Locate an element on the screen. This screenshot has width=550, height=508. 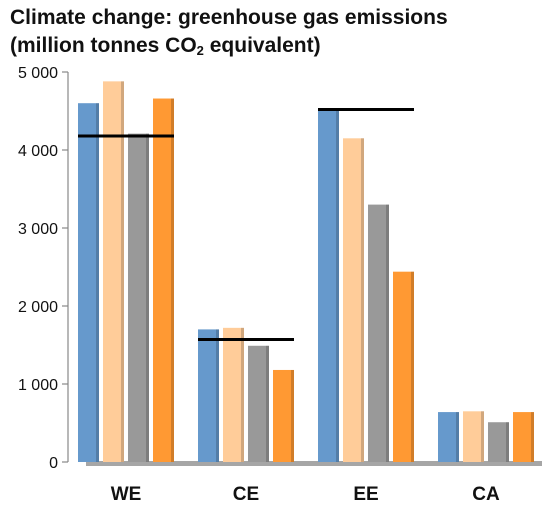
x-category-label: WE is located at coordinates (126, 494).